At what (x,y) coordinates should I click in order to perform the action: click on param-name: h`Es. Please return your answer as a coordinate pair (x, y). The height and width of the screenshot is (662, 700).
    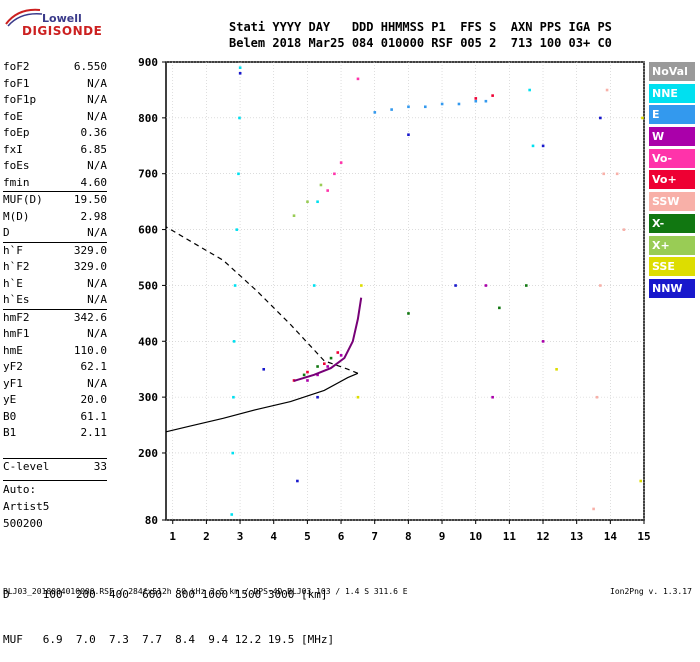
    Looking at the image, I should click on (16, 299).